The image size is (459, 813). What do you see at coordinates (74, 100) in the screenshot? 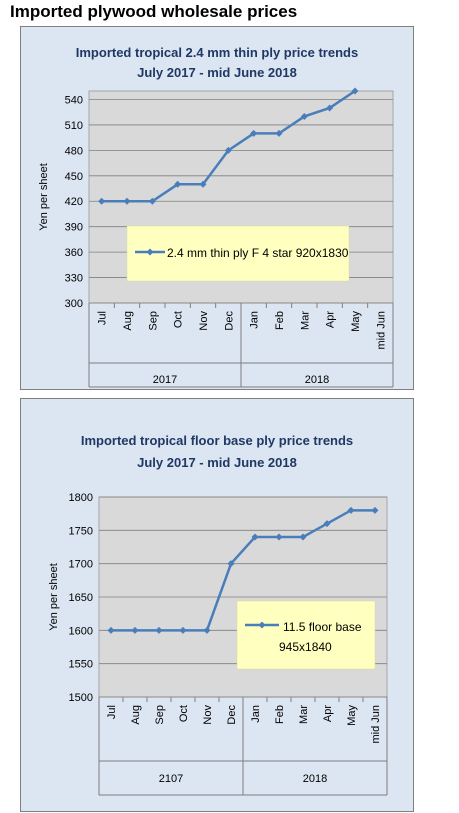
I see `y-tick-label: 540` at bounding box center [74, 100].